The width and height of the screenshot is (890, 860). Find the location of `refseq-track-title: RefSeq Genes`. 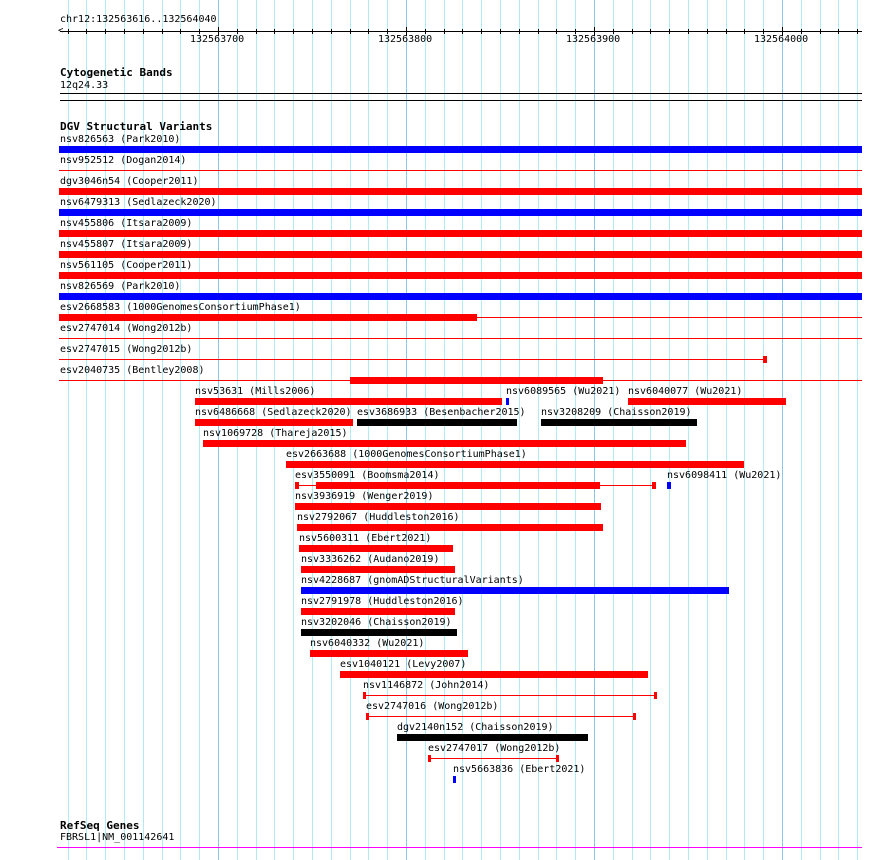

refseq-track-title: RefSeq Genes is located at coordinates (100, 825).